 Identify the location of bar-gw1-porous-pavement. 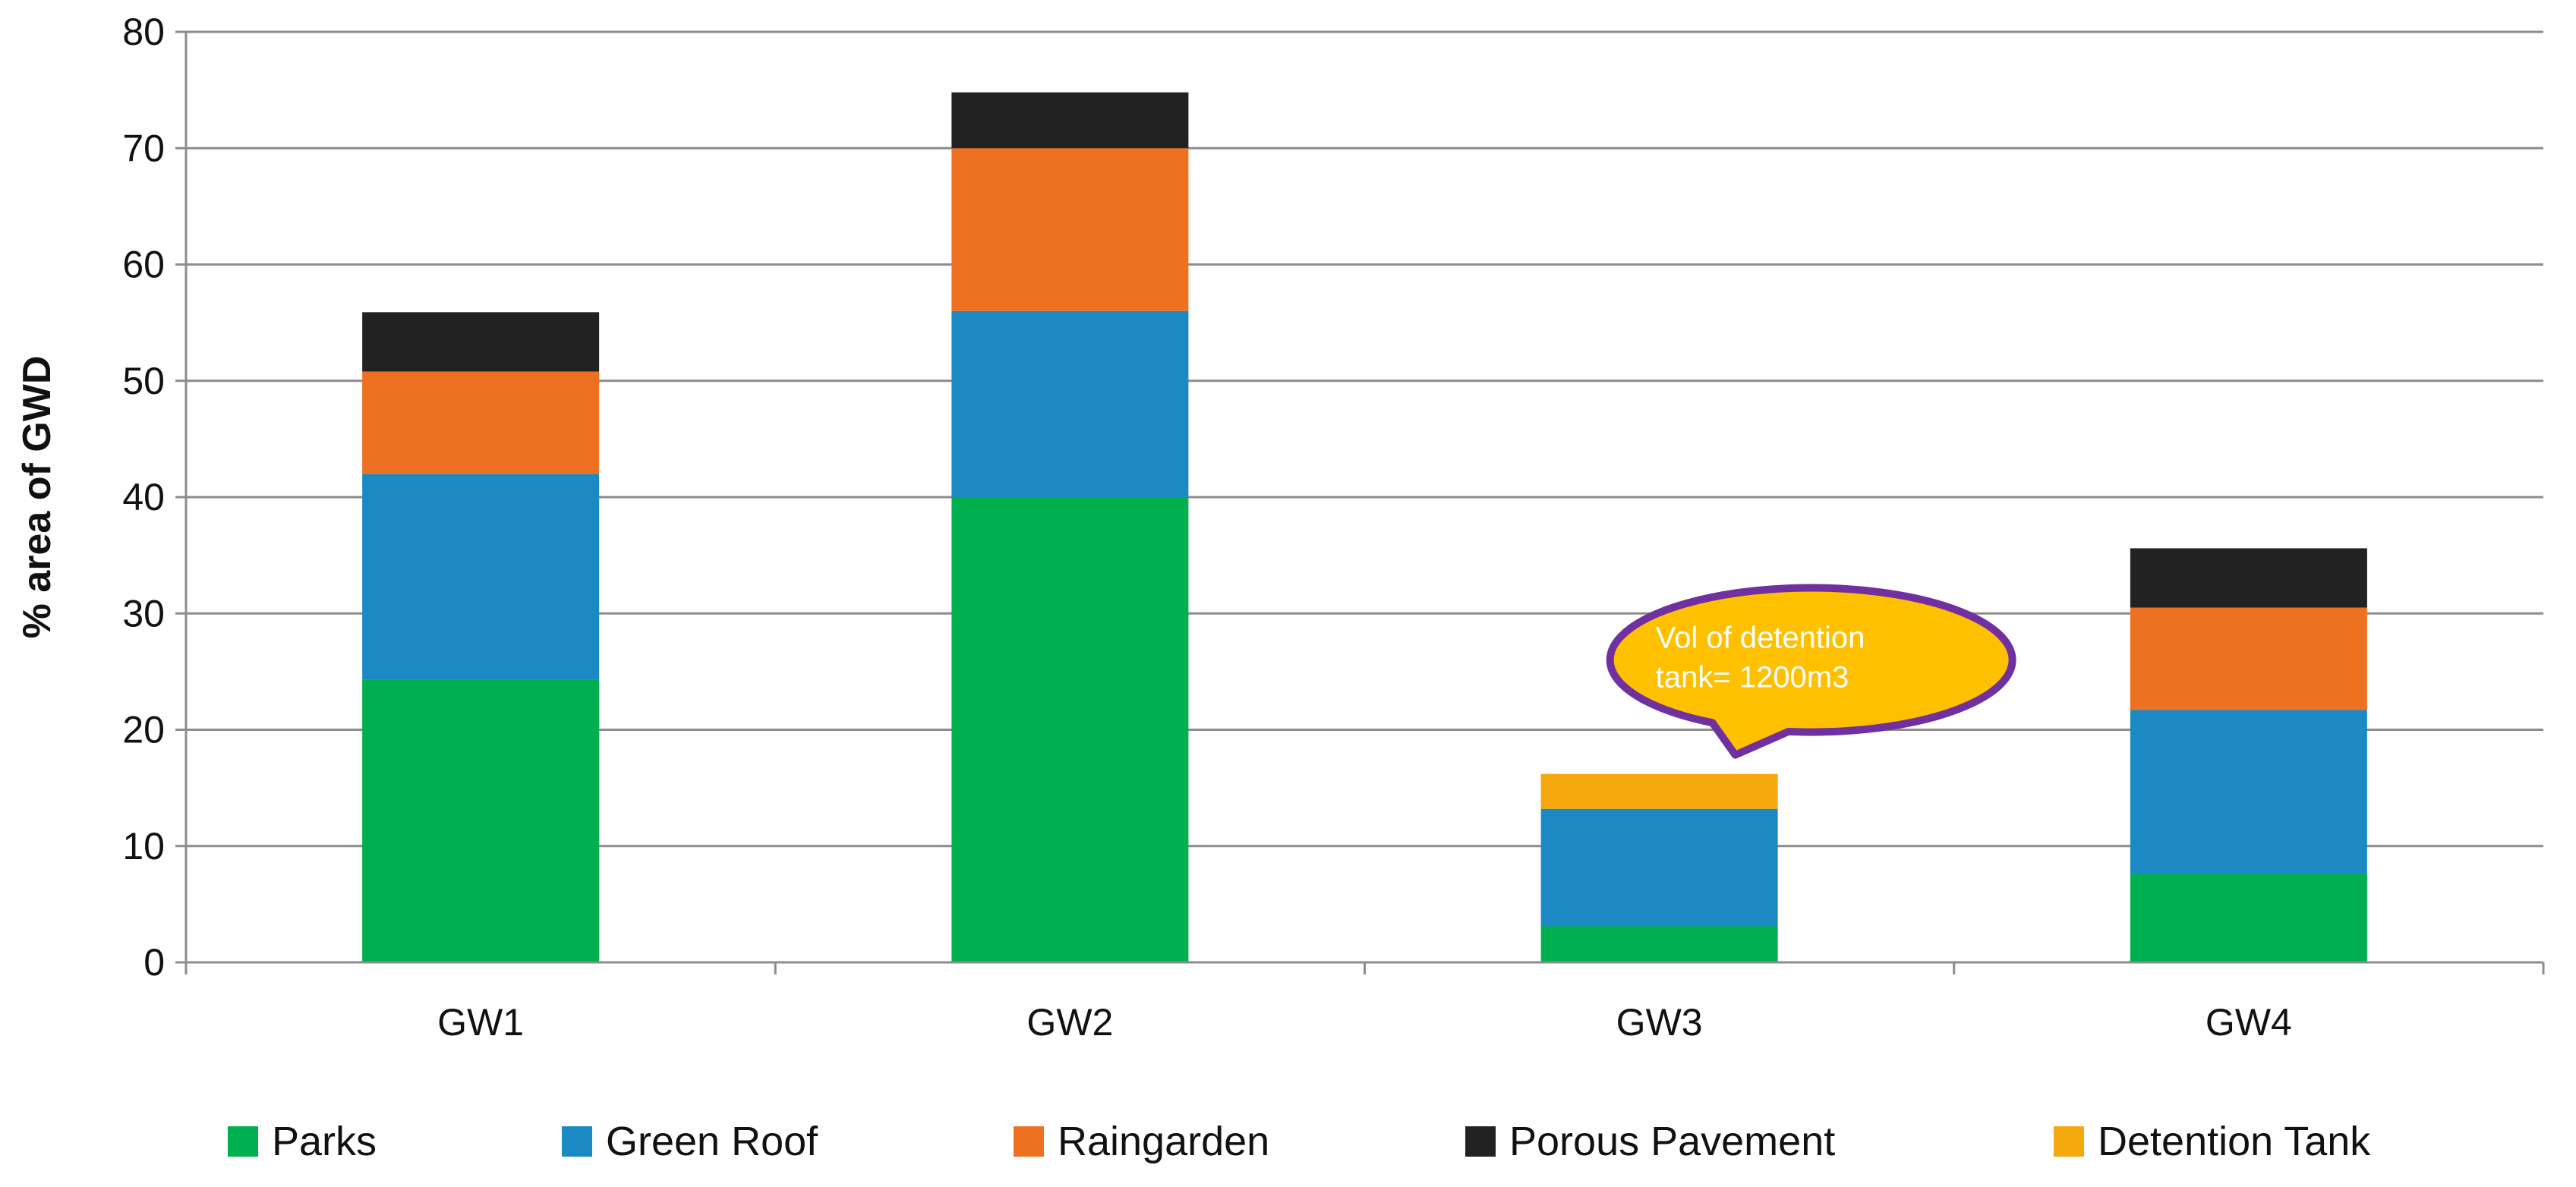
(481, 342).